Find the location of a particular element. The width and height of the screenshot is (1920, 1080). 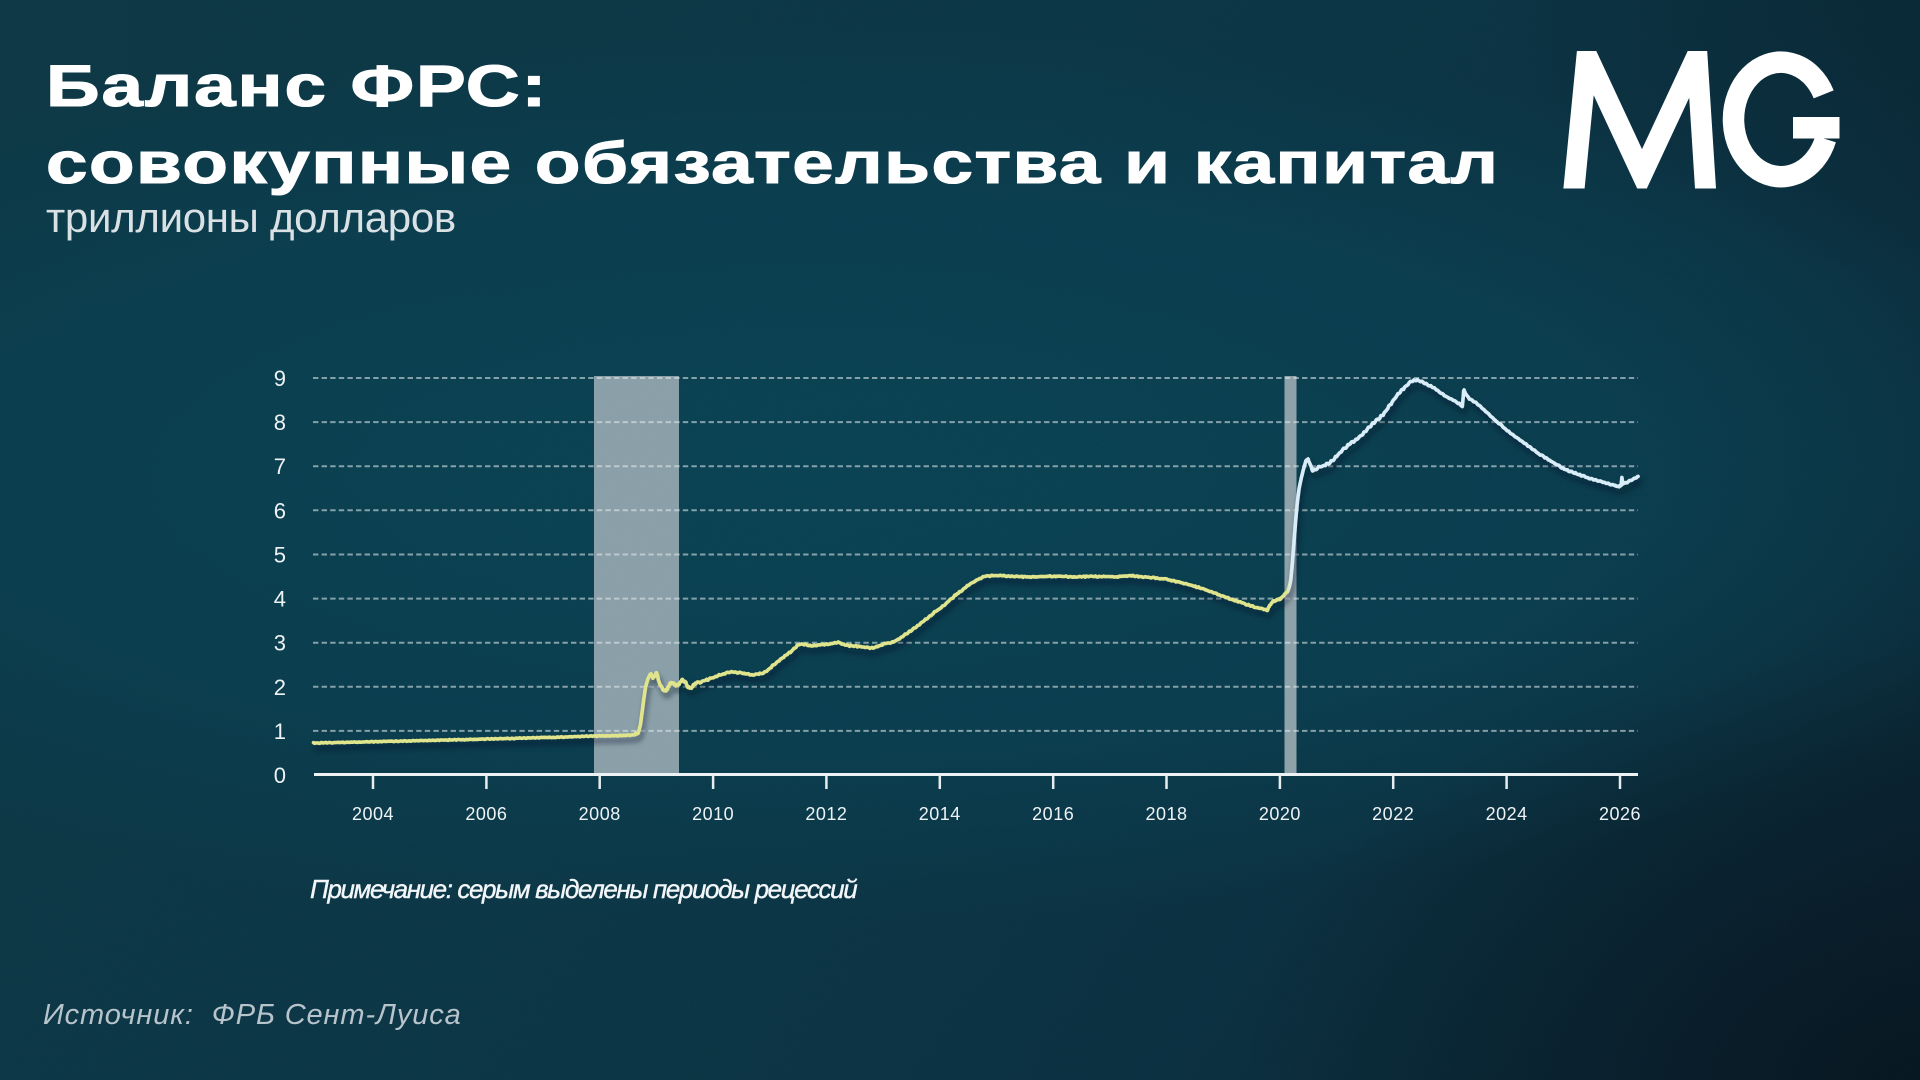

svg-text: 2006 is located at coordinates (486, 814).